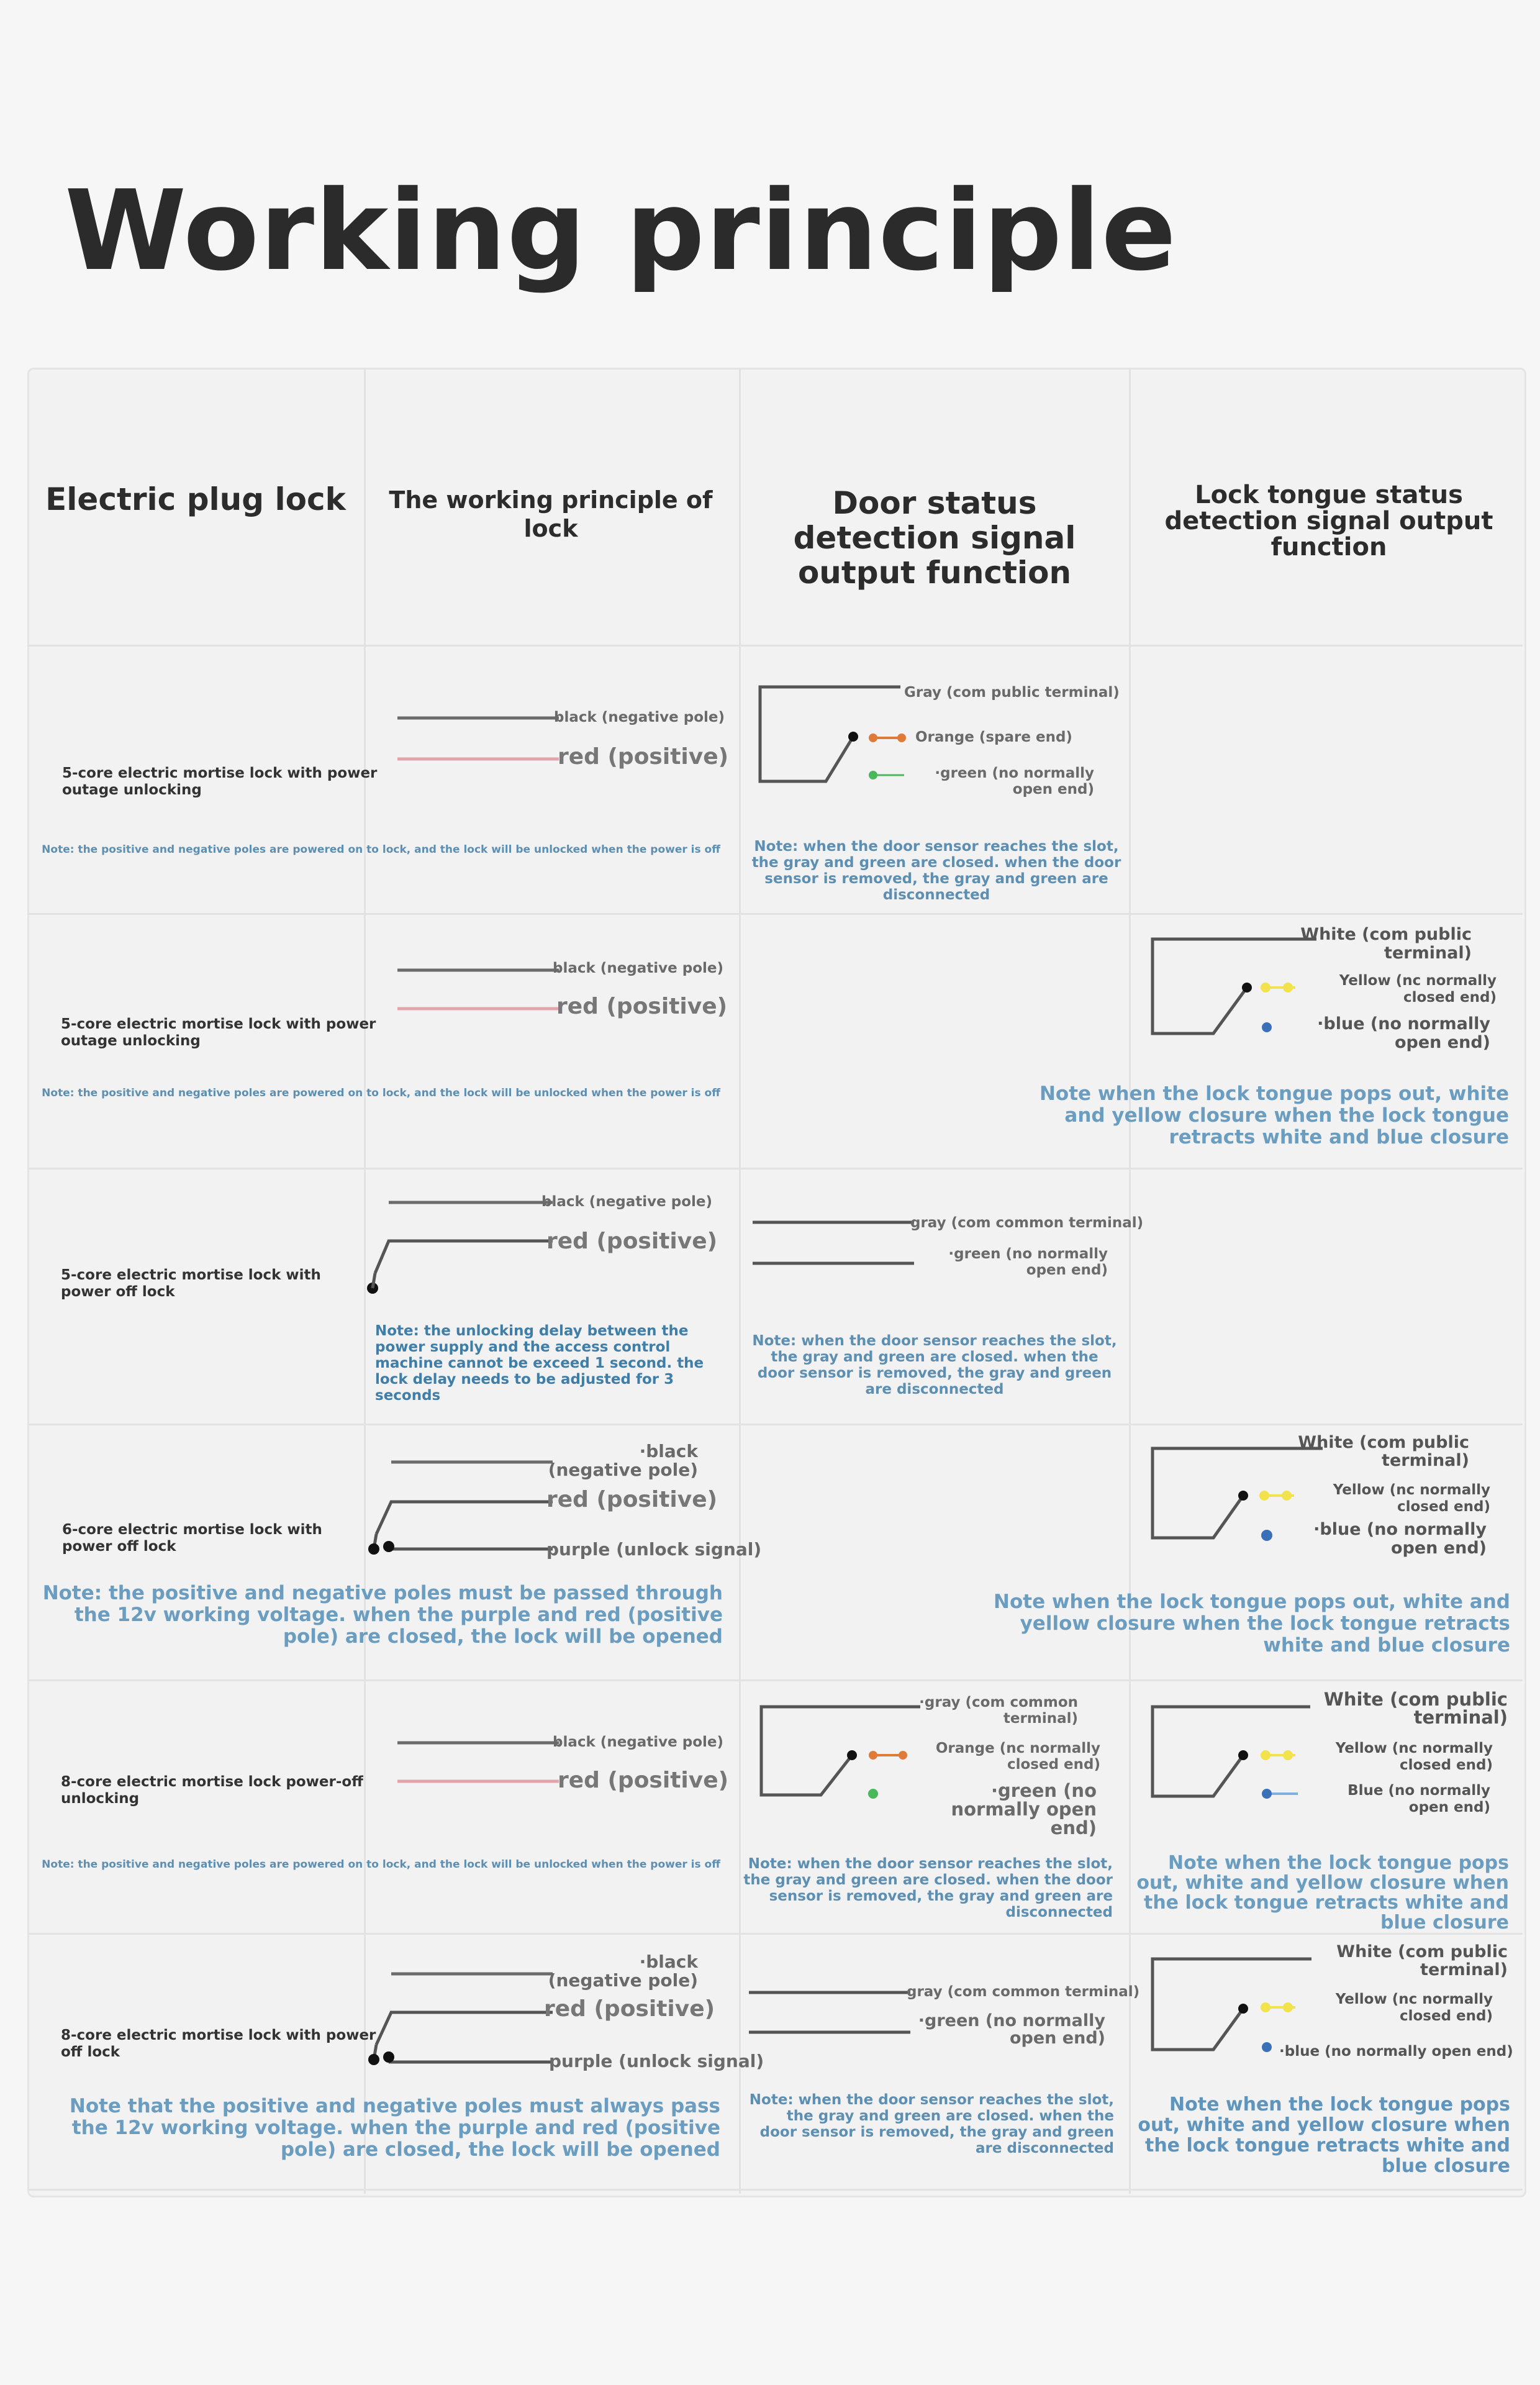  I want to click on row-3-door-no-label: ·green (no normally open end), so click(1028, 1262).